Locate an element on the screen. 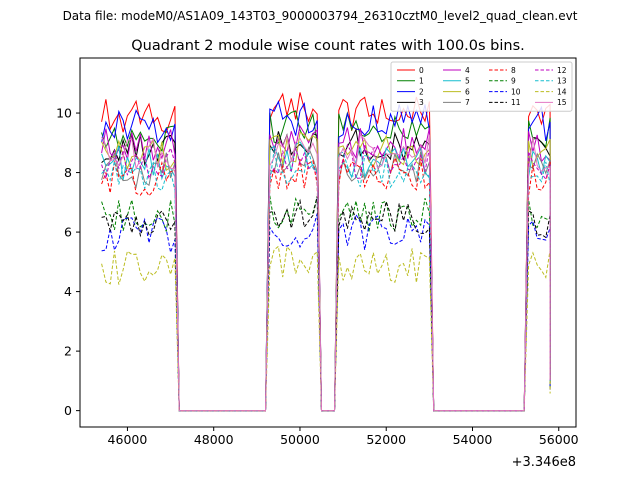 The height and width of the screenshot is (480, 640). y-tick-label: 10 is located at coordinates (64, 113).